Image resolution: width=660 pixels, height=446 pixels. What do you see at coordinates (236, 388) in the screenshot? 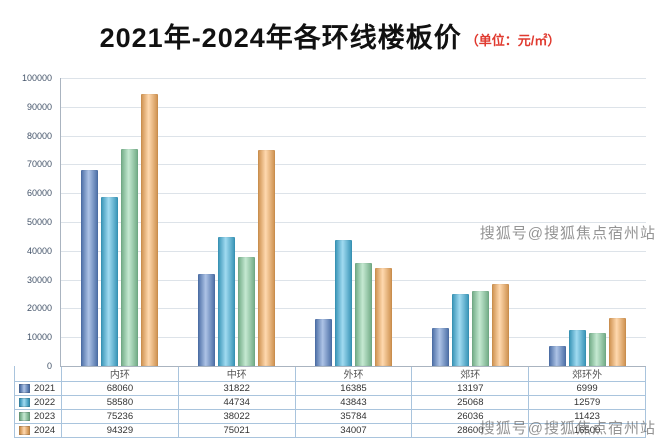
I see `table-value-2021-中环: 31822` at bounding box center [236, 388].